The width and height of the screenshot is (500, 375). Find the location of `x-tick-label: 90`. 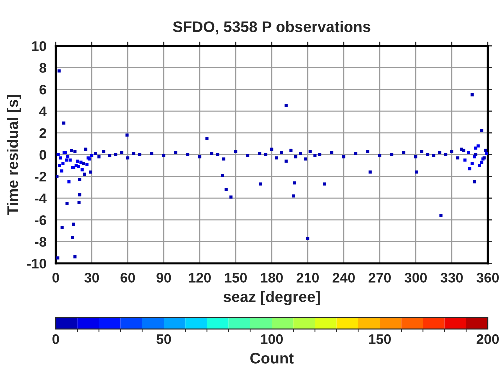

x-tick-label: 90 is located at coordinates (164, 278).